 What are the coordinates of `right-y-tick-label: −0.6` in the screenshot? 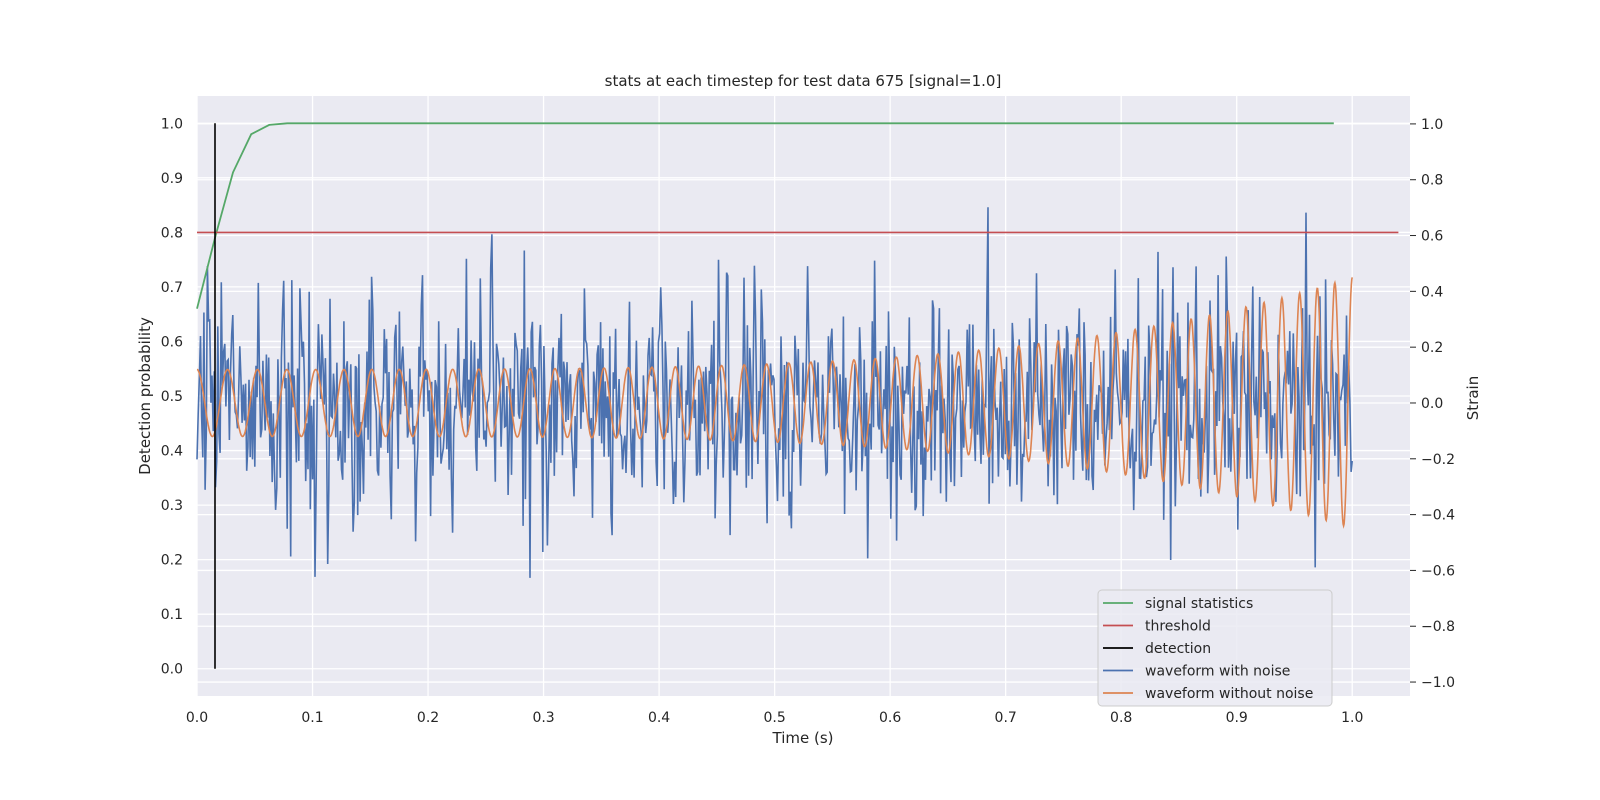 It's located at (1438, 571).